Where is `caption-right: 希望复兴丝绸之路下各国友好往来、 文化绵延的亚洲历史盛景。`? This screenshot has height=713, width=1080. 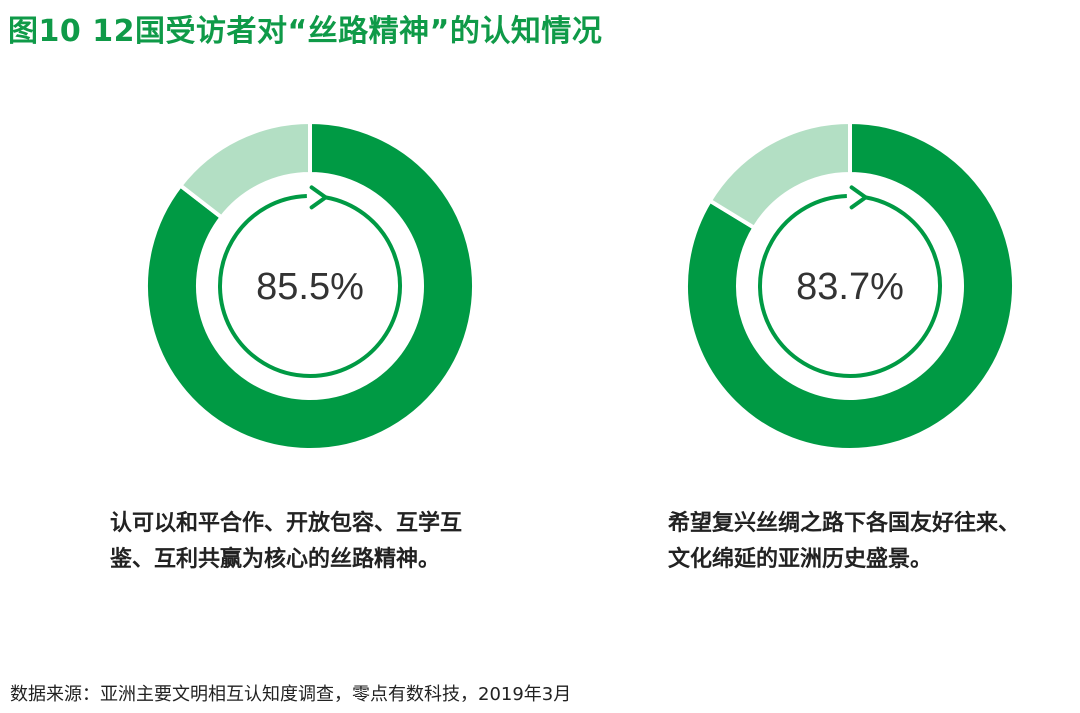 caption-right: 希望复兴丝绸之路下各国友好往来、 文化绵延的亚洲历史盛景。 is located at coordinates (844, 542).